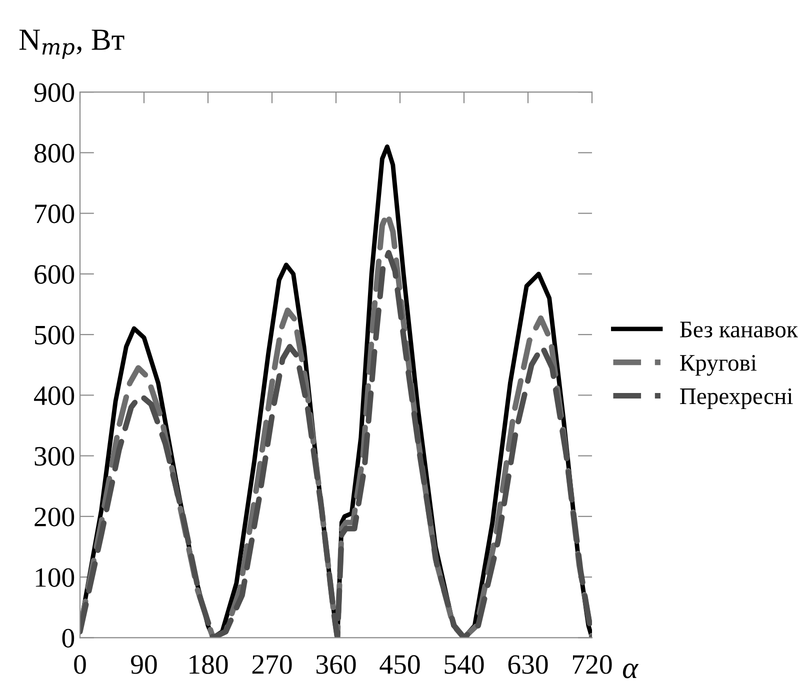 Image resolution: width=800 pixels, height=682 pixels. I want to click on x-tick-label: 540, so click(464, 664).